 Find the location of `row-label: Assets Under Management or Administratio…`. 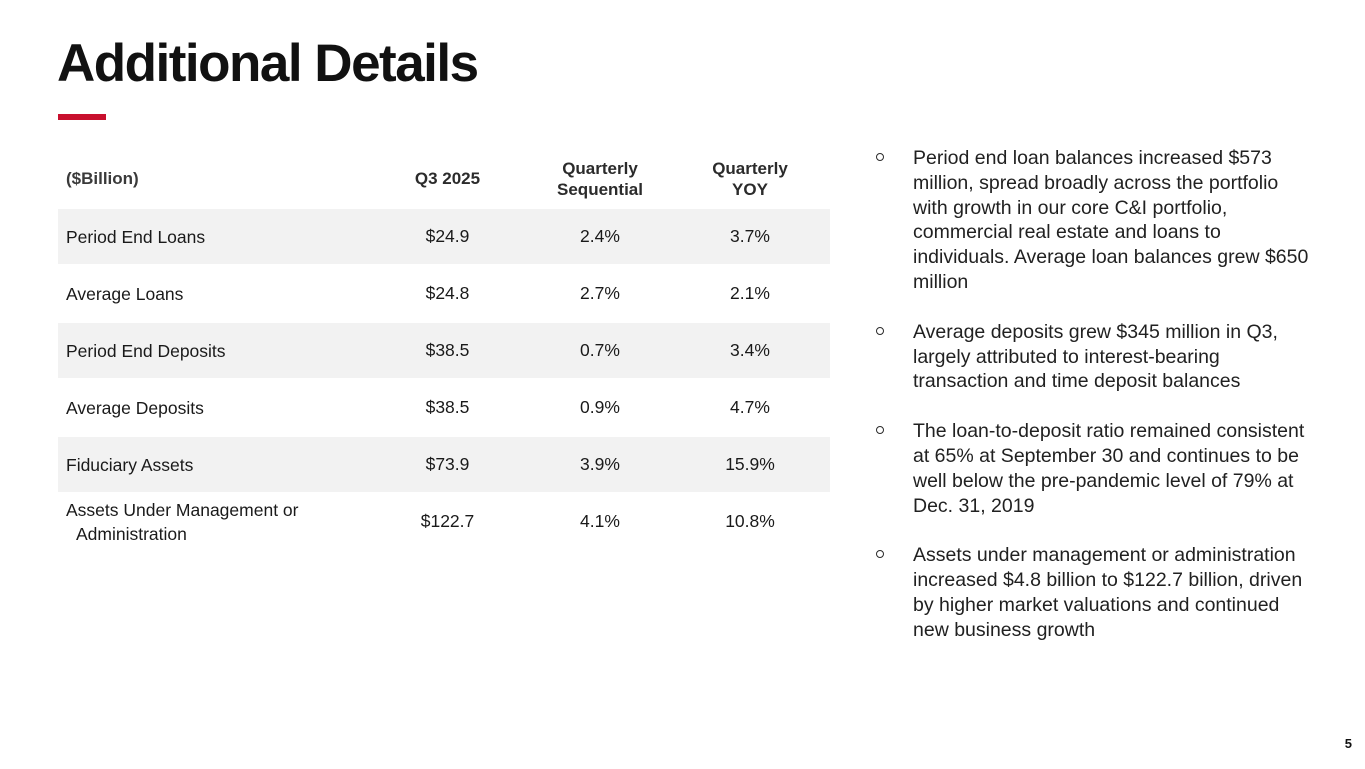

row-label: Assets Under Management or Administratio… is located at coordinates (182, 521).